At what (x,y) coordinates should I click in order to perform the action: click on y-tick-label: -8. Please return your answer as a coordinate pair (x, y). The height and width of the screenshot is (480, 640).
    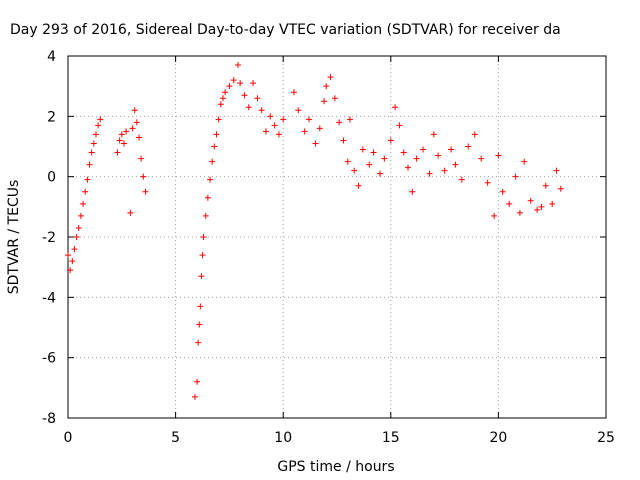
    Looking at the image, I should click on (49, 419).